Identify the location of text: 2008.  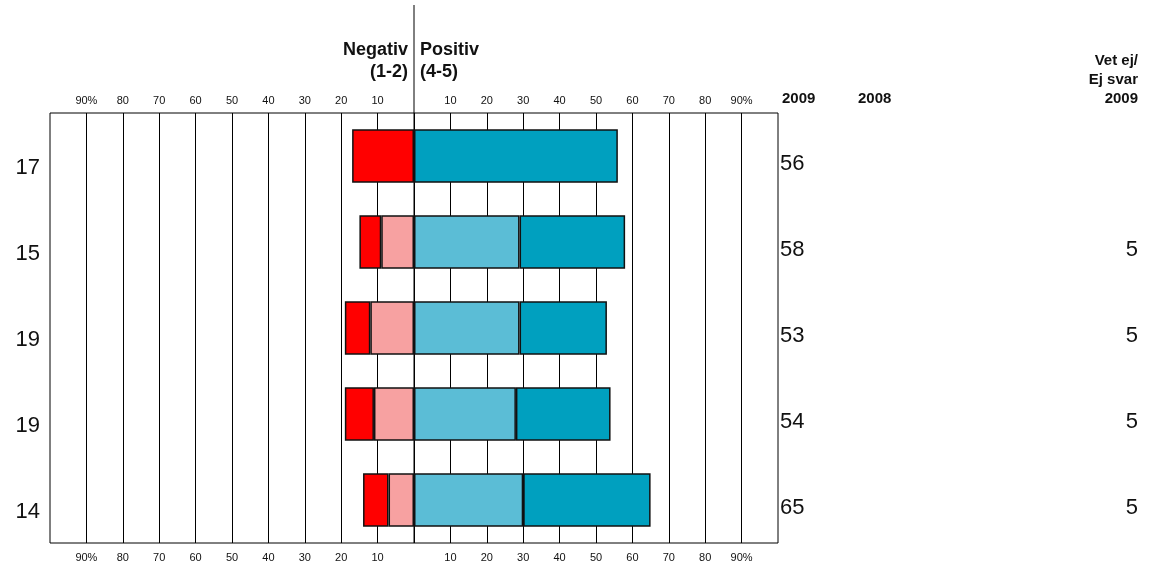
(875, 97).